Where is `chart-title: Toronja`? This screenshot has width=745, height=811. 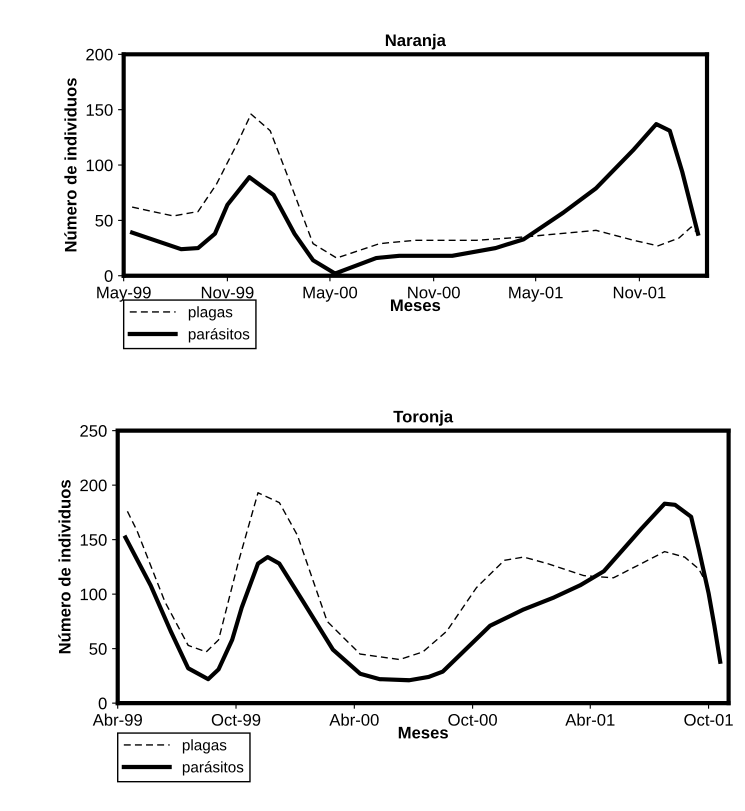
chart-title: Toronja is located at coordinates (423, 418).